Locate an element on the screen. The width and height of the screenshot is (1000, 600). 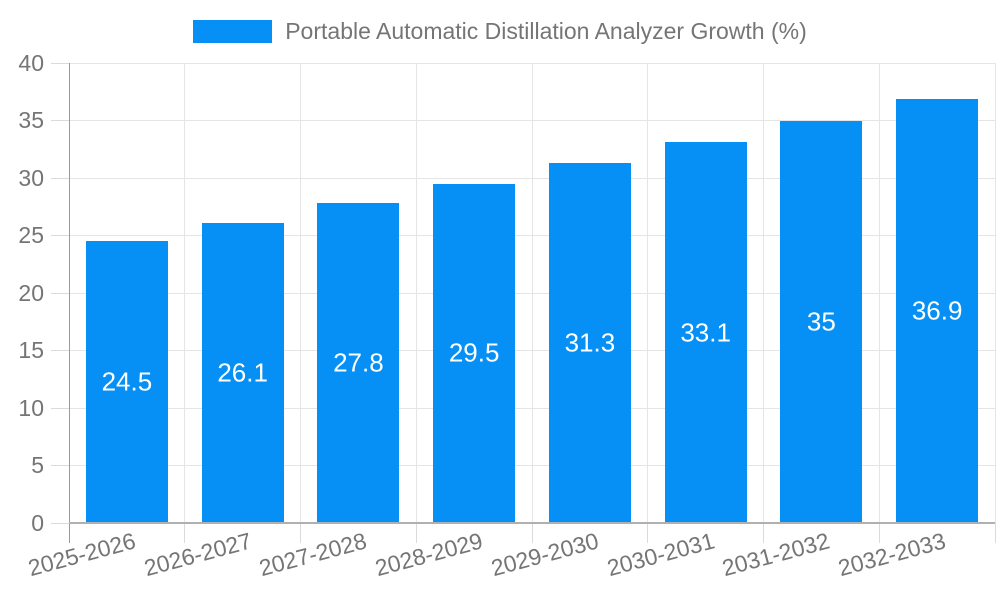
y-tick-label: 5 is located at coordinates (37, 465).